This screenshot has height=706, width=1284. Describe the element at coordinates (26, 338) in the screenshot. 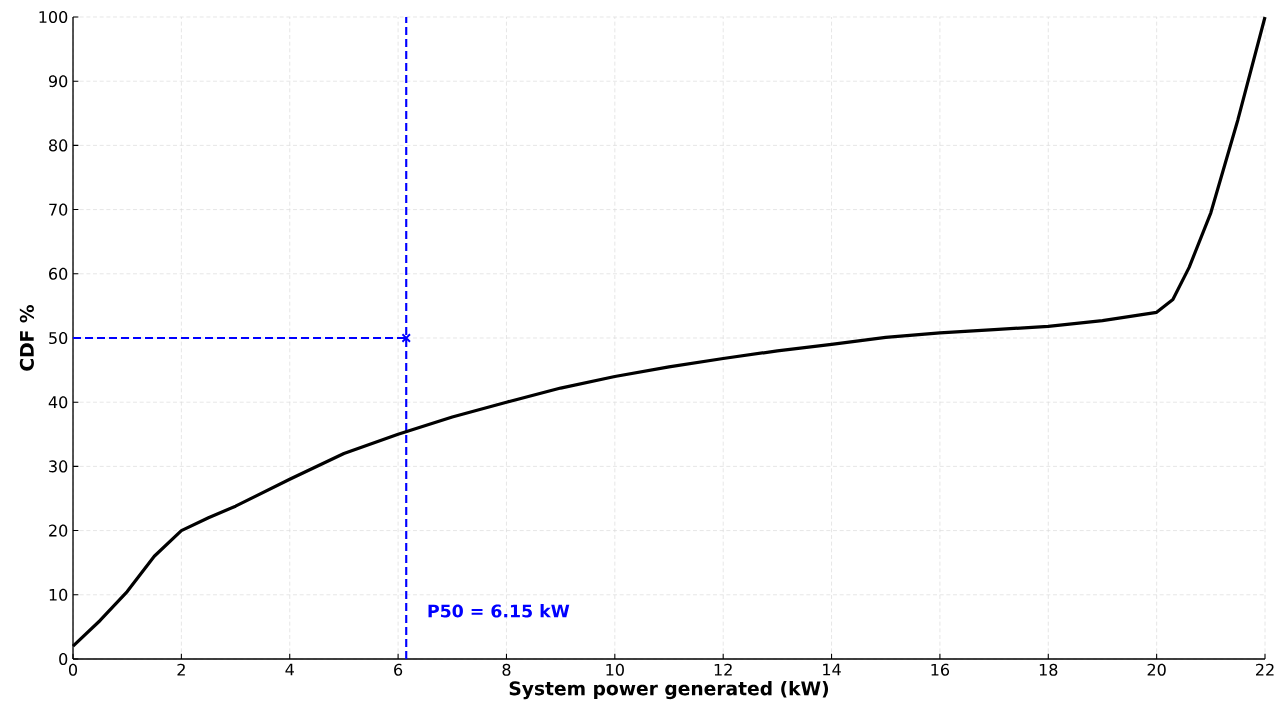

I see `y-axis-title: CDF %` at that location.